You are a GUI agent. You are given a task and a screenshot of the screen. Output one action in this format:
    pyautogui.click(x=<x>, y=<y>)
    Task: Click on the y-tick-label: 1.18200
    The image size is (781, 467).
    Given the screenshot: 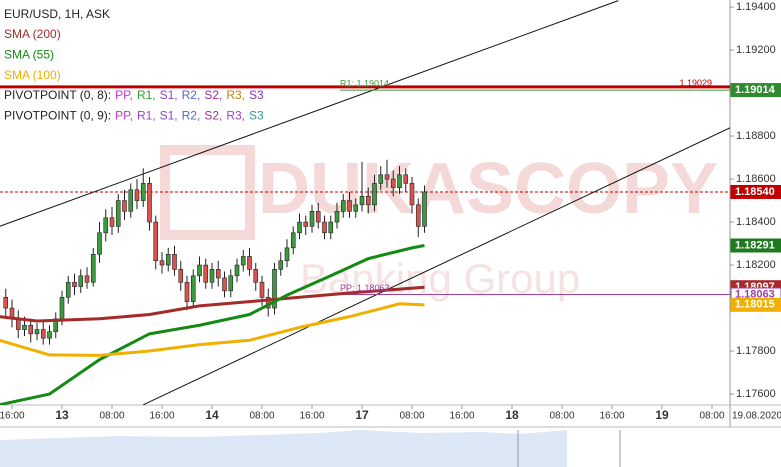 What is the action you would take?
    pyautogui.click(x=756, y=265)
    